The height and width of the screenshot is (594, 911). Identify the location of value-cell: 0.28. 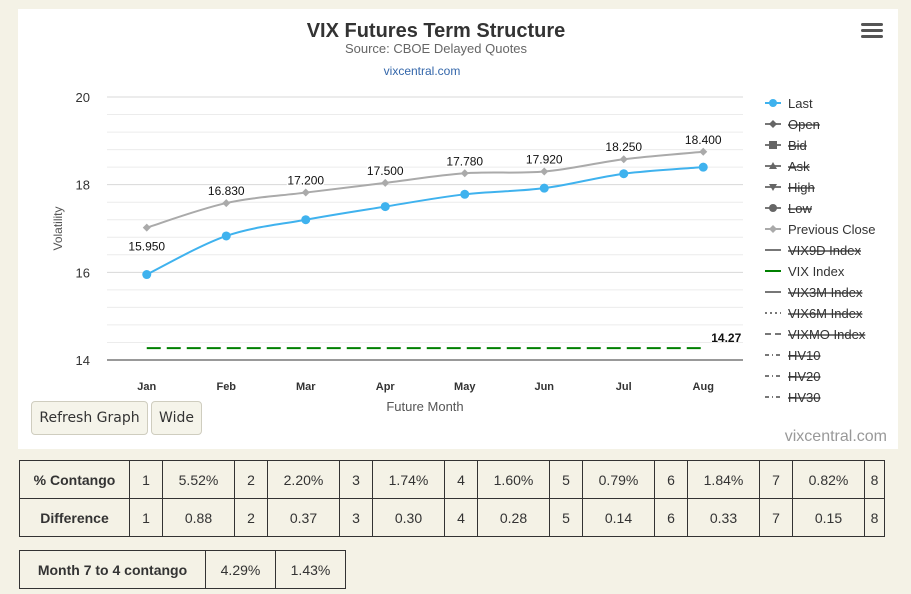
(513, 517).